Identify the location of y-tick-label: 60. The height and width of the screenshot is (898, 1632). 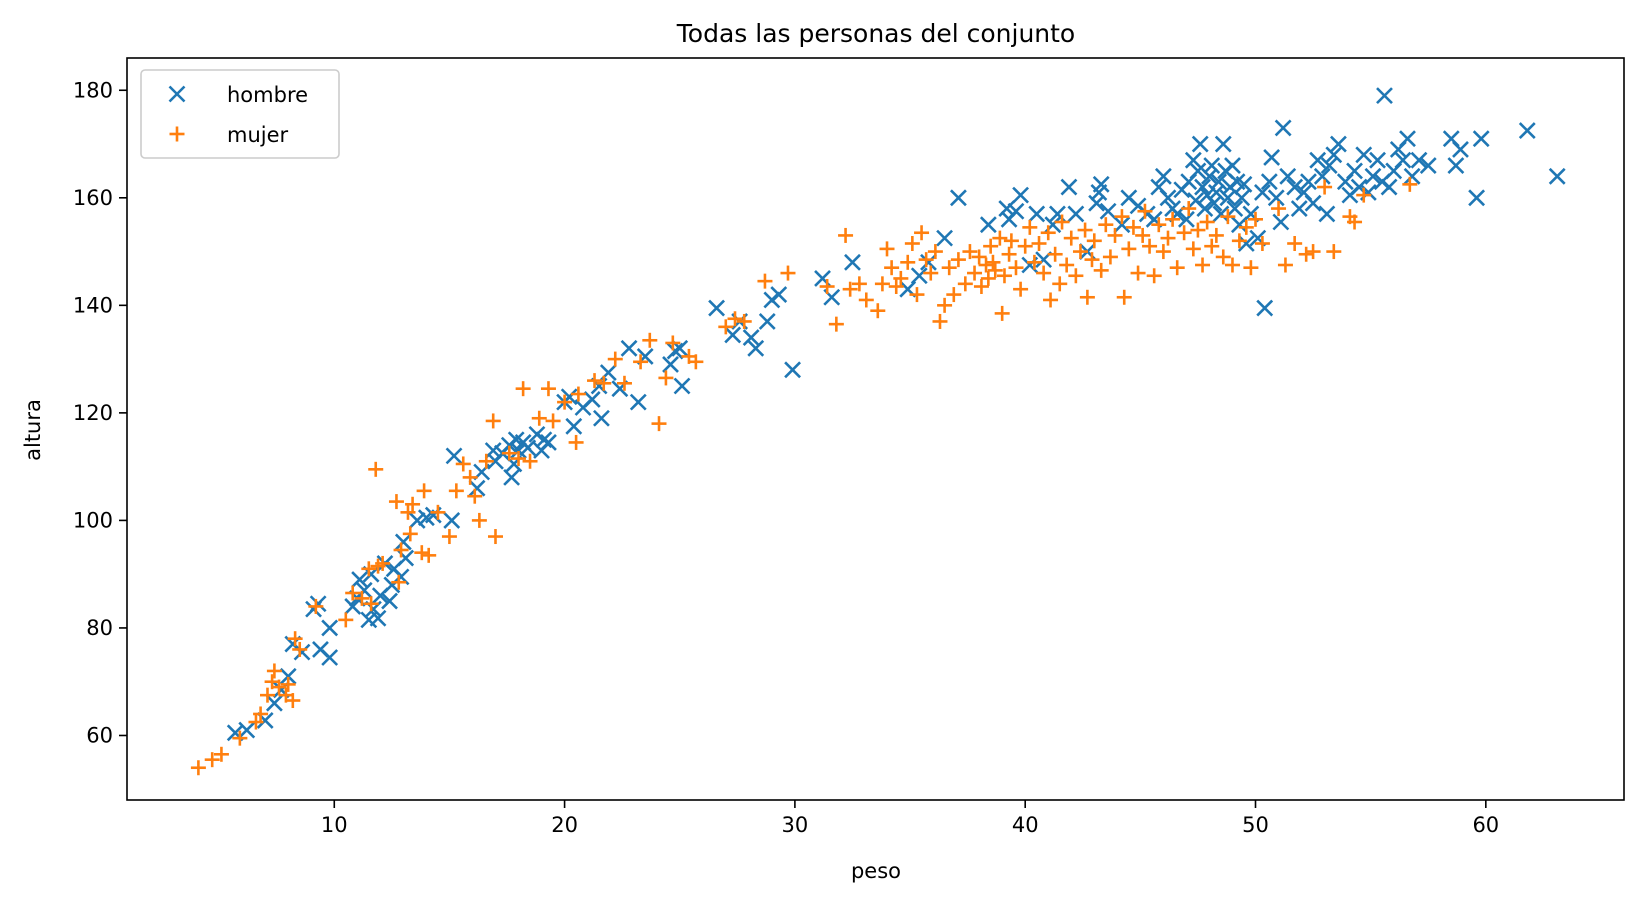
(99, 735).